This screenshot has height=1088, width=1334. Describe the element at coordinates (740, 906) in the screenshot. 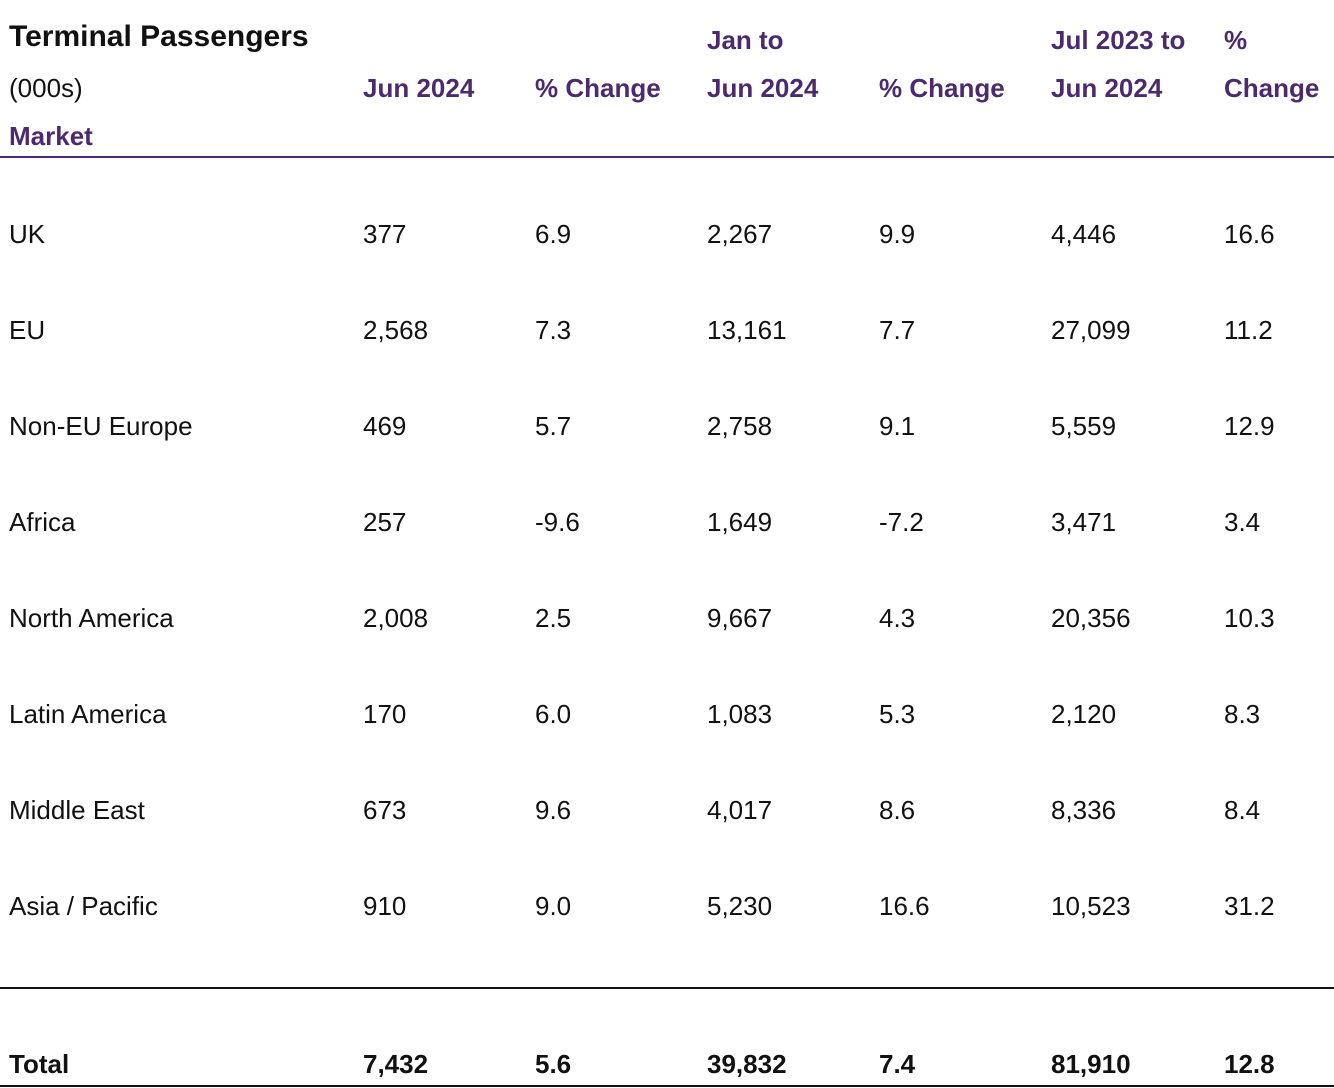

I see `value-cell: 5,230` at that location.